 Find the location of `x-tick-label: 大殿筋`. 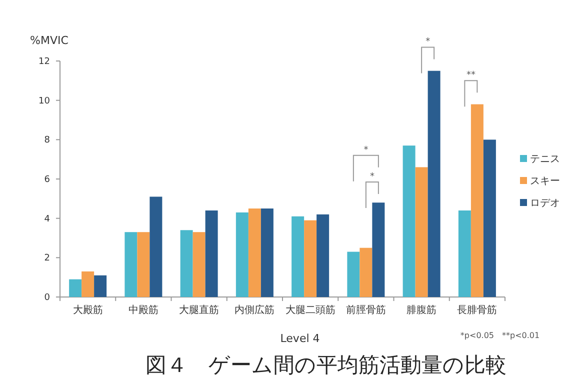

x-tick-label: 大殿筋 is located at coordinates (87, 310).